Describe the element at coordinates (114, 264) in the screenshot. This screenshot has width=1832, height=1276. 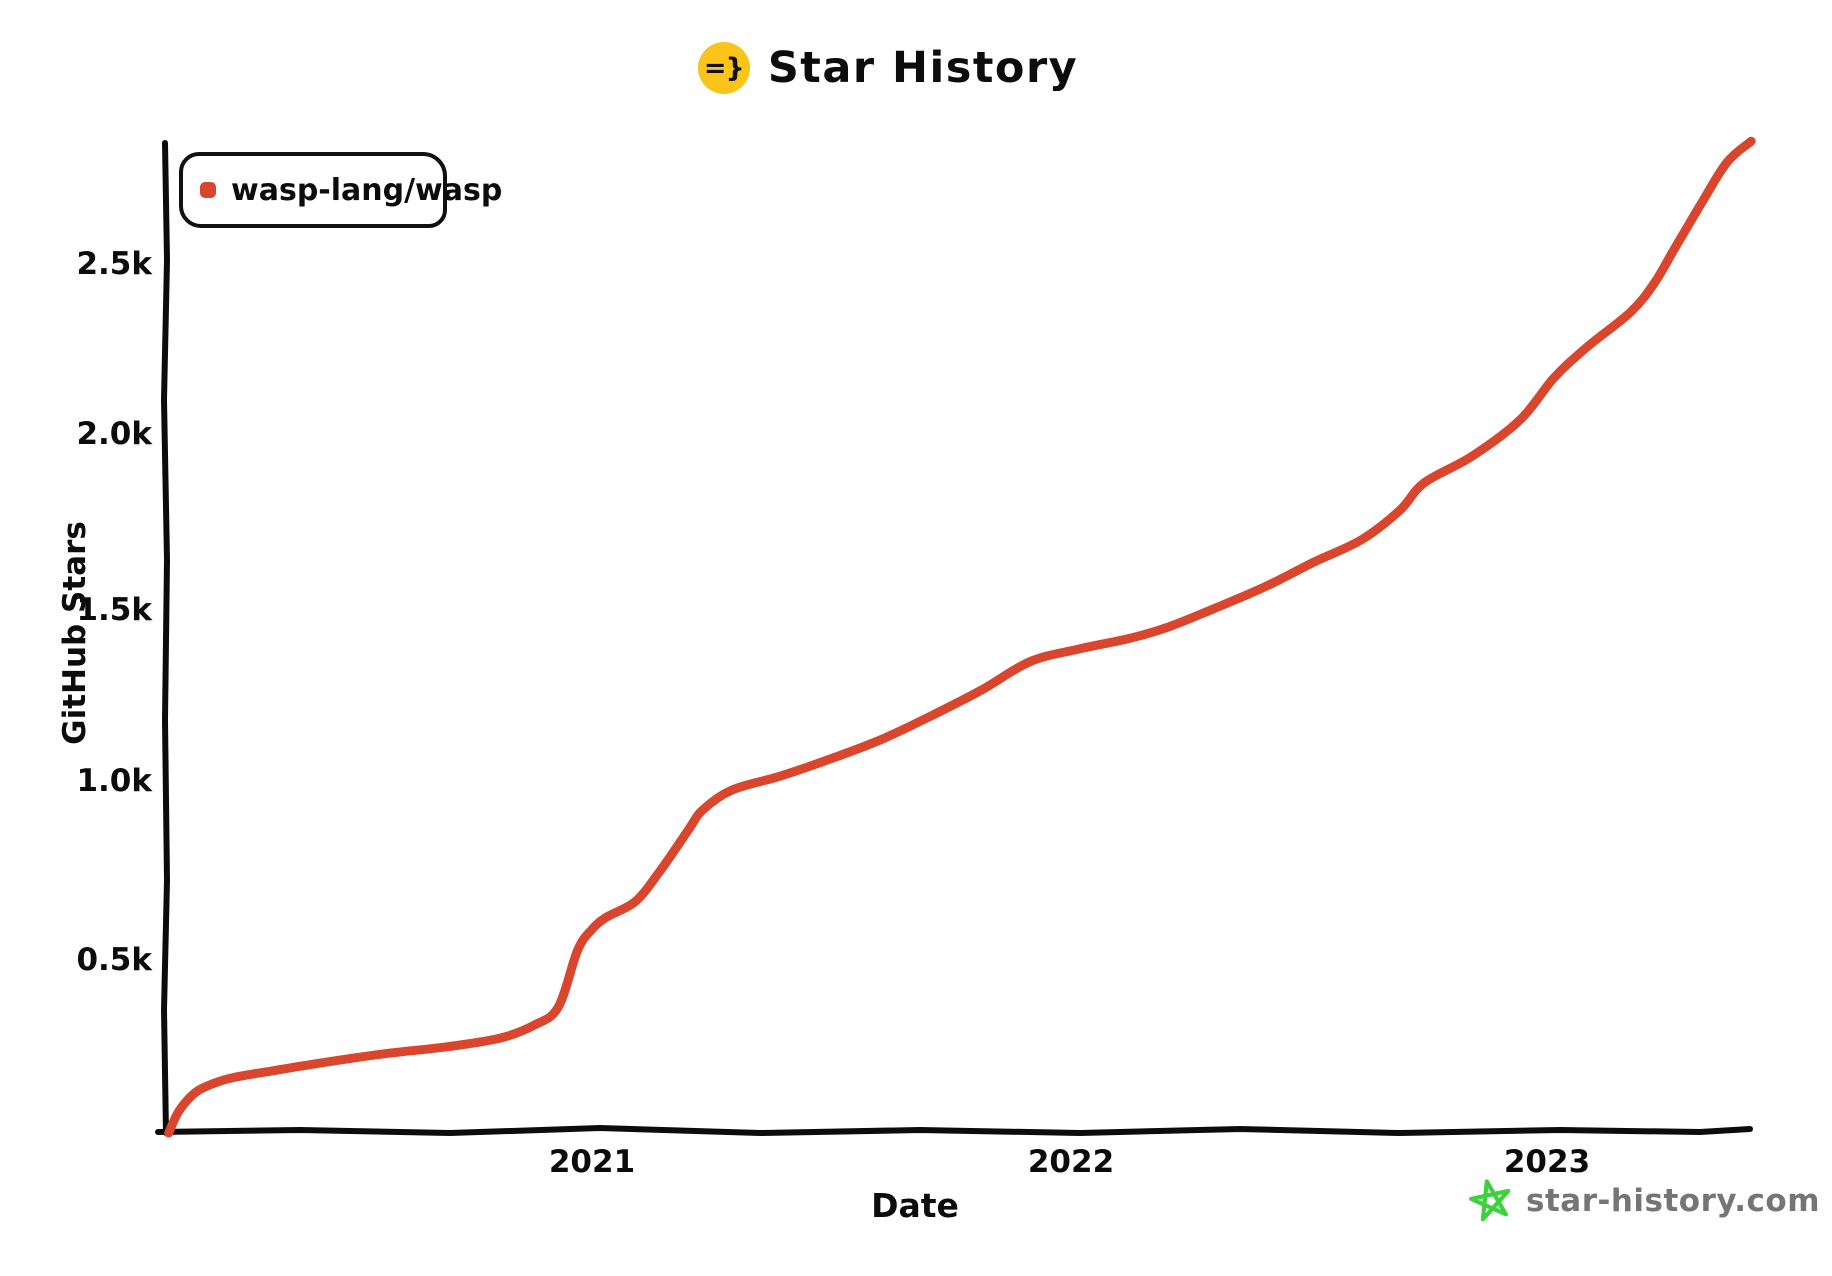
I see `y-tick-label: 2.5k` at that location.